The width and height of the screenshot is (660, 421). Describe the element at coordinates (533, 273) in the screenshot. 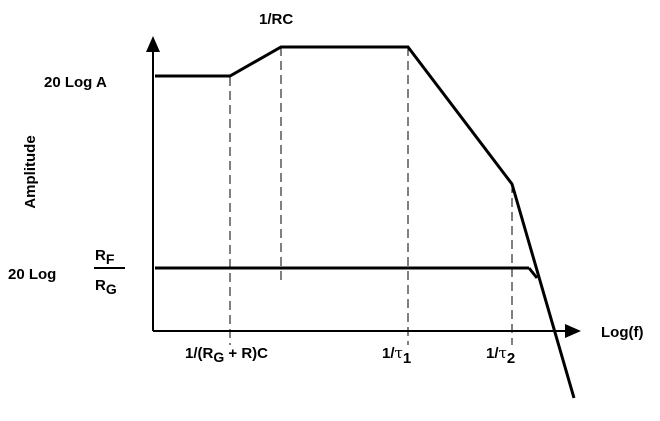

I see `low-level-line-end` at that location.